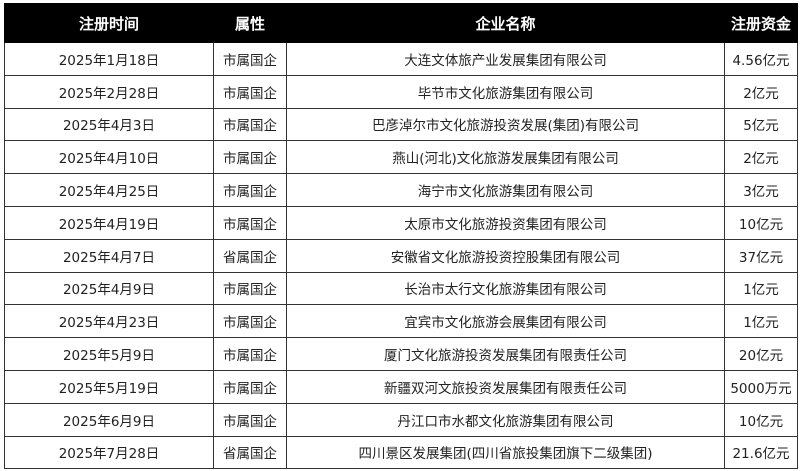 This screenshot has height=471, width=800. What do you see at coordinates (109, 386) in the screenshot?
I see `registration-date-cell: 2025年5月19日` at bounding box center [109, 386].